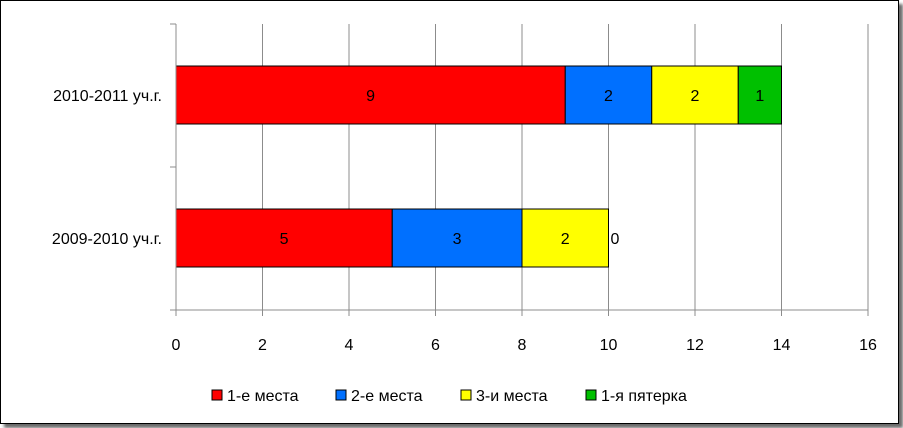 Image resolution: width=903 pixels, height=428 pixels. I want to click on x-tick-label-12: 12, so click(695, 345).